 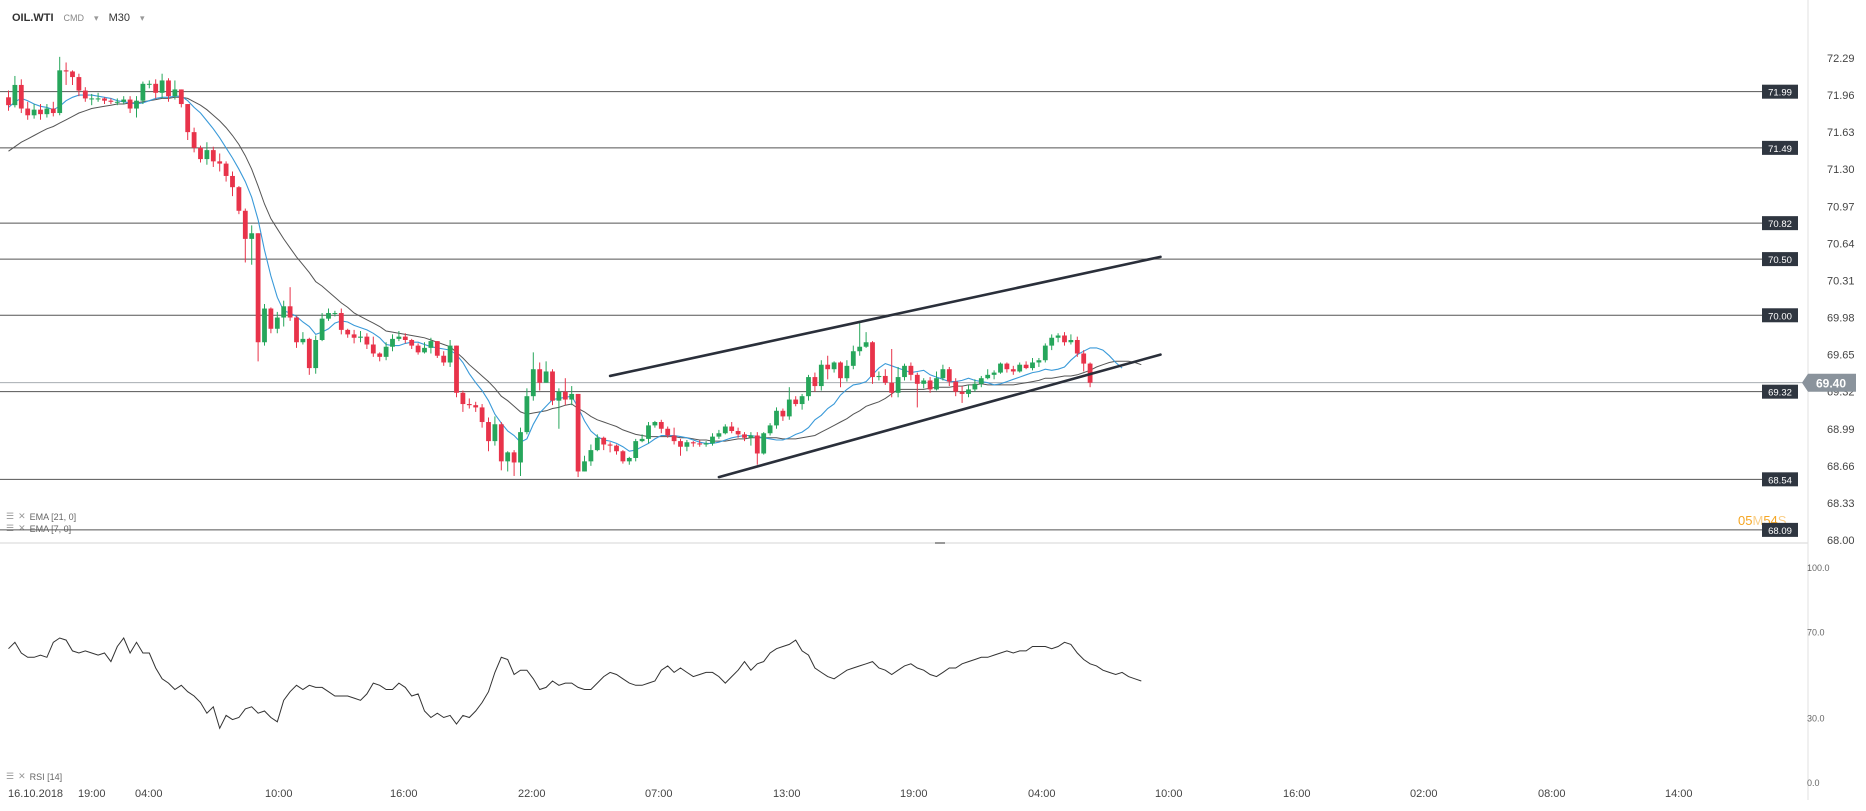 What do you see at coordinates (96, 17) in the screenshot?
I see `symbol-dropdown-icon: ▾` at bounding box center [96, 17].